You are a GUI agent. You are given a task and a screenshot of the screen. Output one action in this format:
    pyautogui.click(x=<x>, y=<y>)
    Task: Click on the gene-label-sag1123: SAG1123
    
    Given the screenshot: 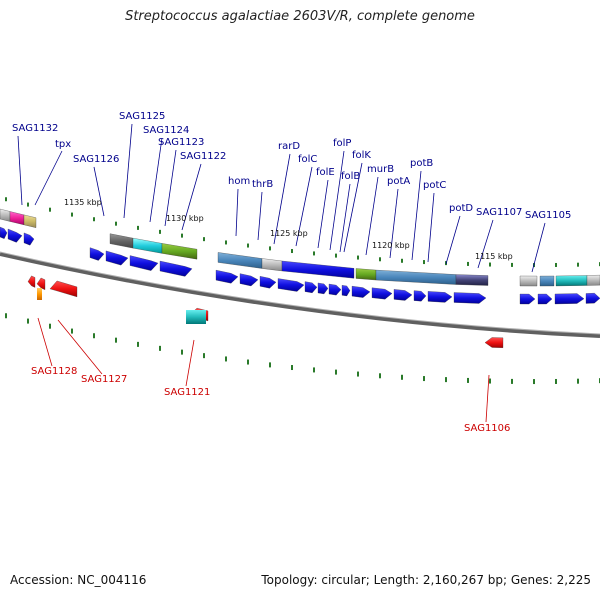 What is the action you would take?
    pyautogui.click(x=181, y=142)
    